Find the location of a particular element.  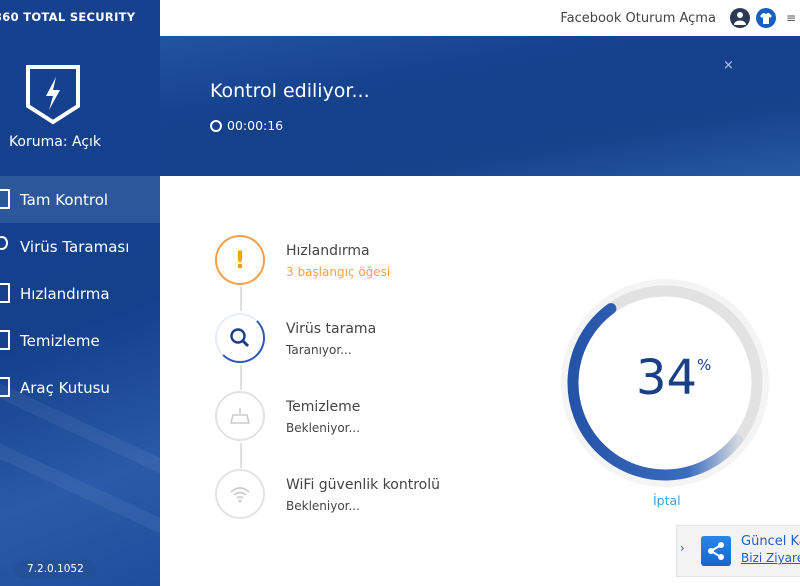

toolbox-icon is located at coordinates (5, 387).